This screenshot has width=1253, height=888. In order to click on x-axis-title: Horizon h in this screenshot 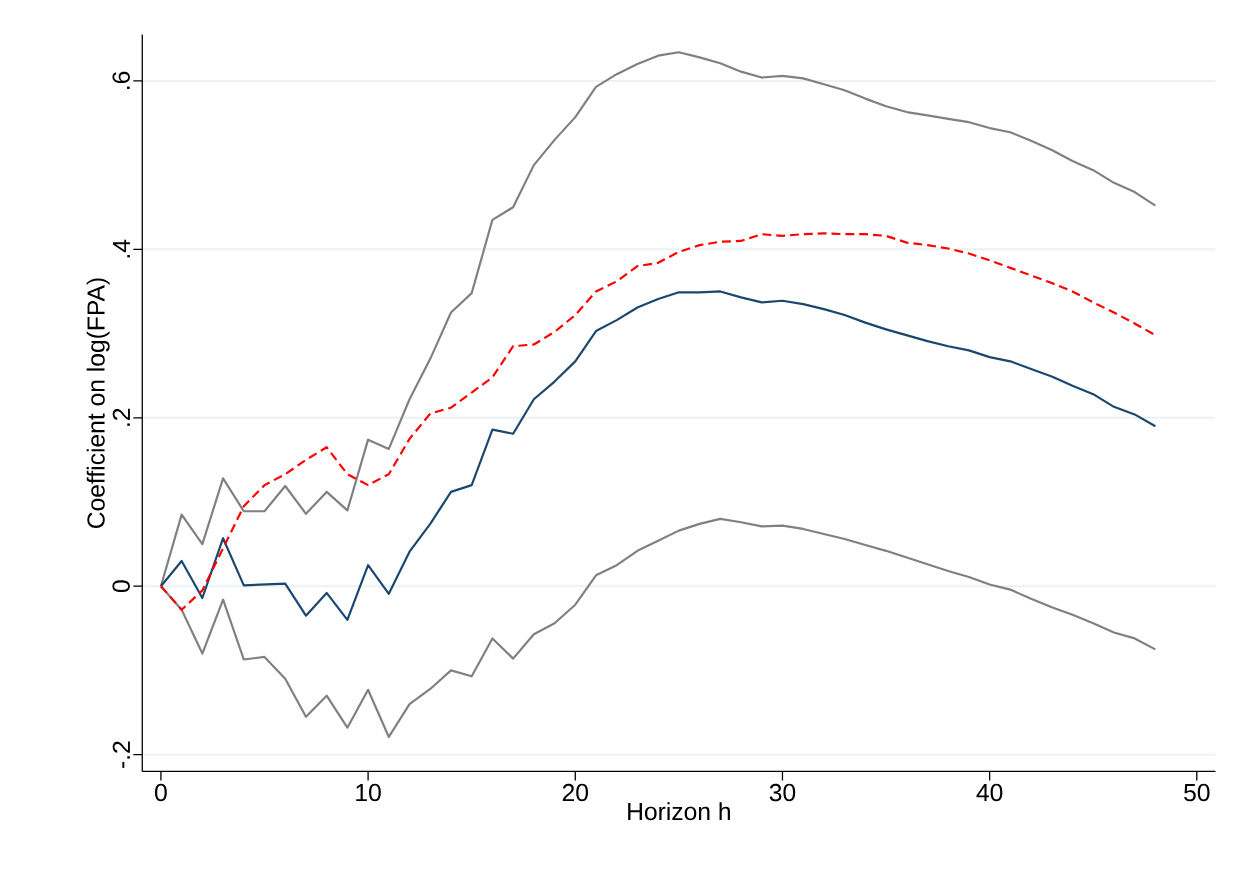, I will do `click(679, 811)`.